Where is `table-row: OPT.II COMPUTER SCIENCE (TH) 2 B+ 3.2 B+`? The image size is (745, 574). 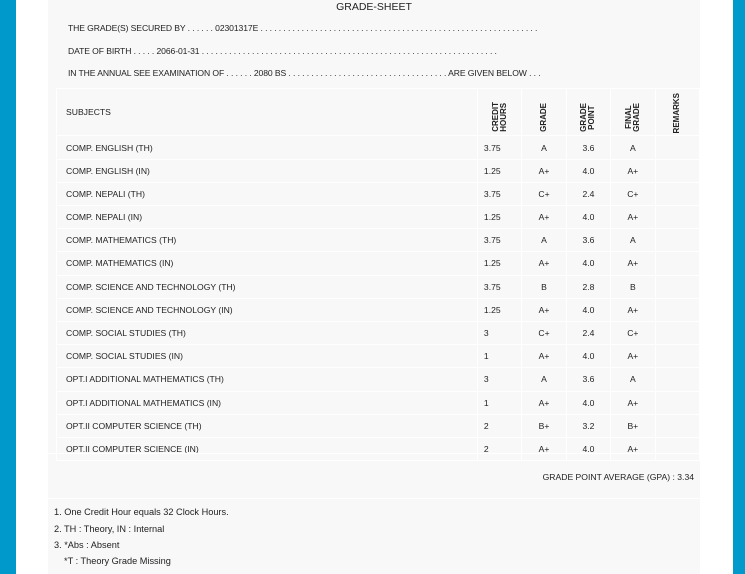 table-row: OPT.II COMPUTER SCIENCE (TH) 2 B+ 3.2 B+ is located at coordinates (378, 425).